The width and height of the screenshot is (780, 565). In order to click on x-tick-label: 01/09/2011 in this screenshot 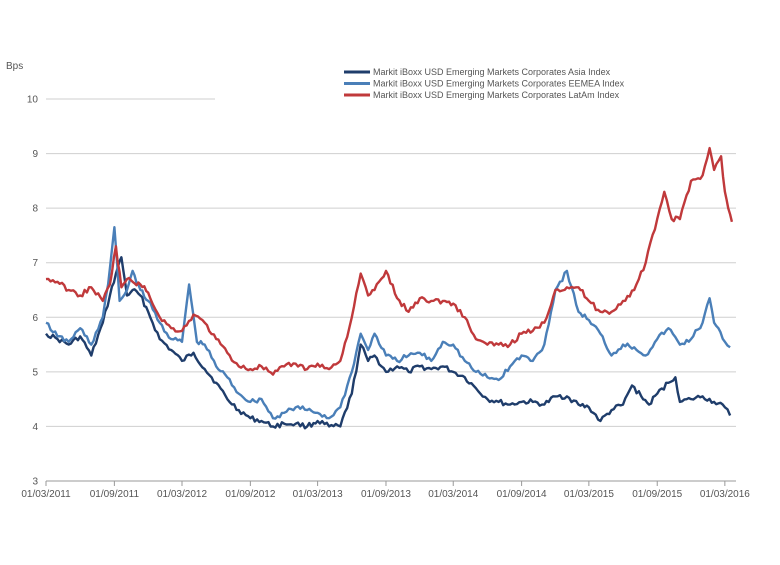, I will do `click(115, 494)`.